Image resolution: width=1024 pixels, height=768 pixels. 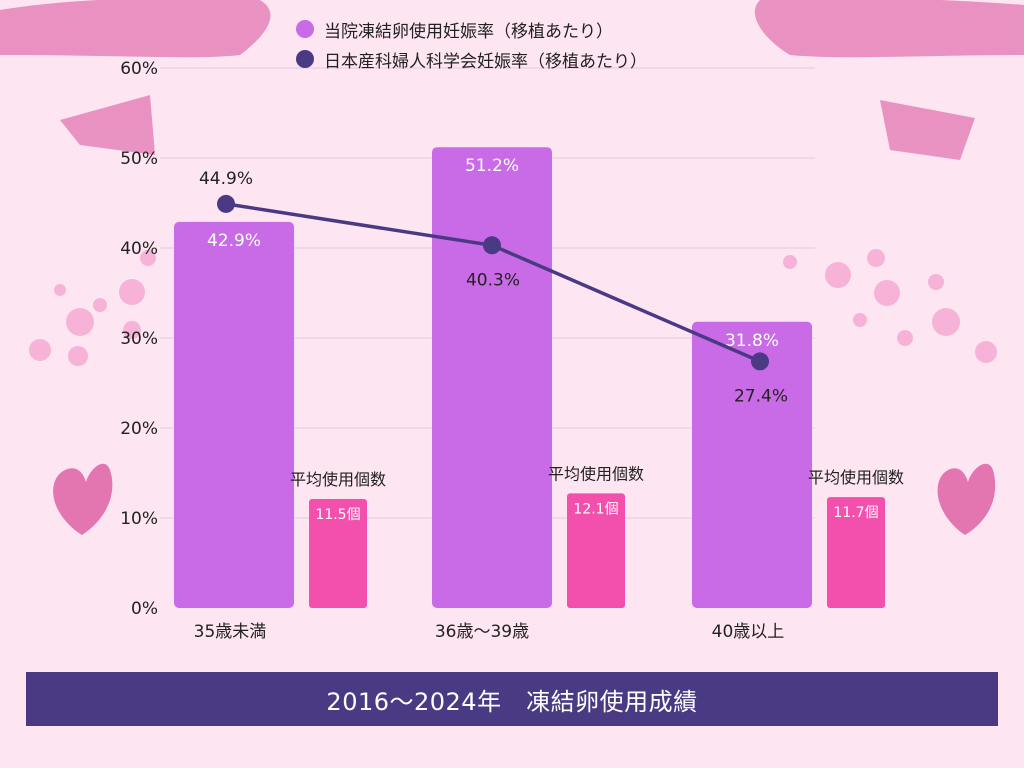 I want to click on bar-clinic-value-label: 51.2%, so click(x=492, y=166).